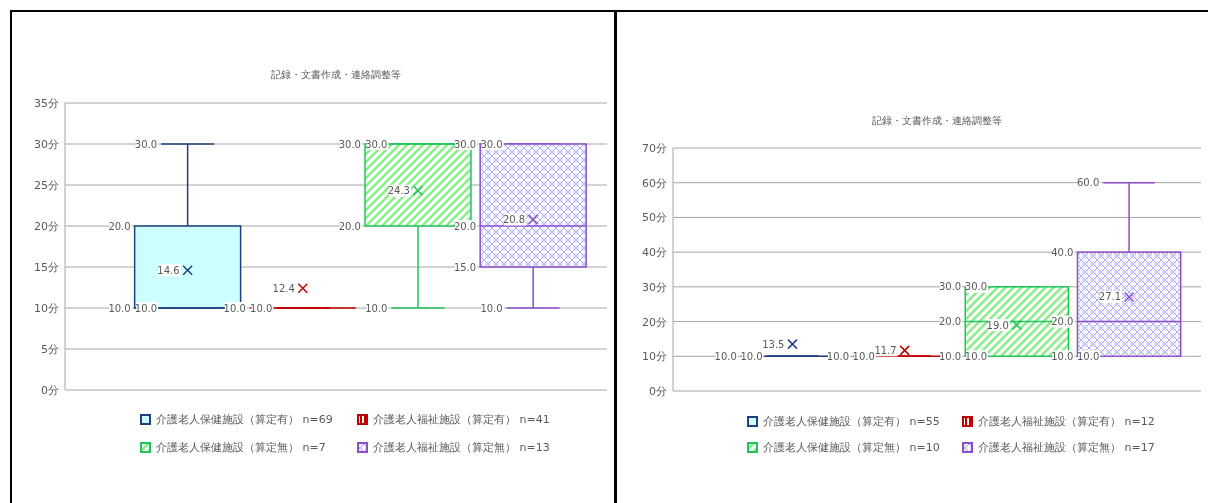 The width and height of the screenshot is (1208, 503). What do you see at coordinates (654, 253) in the screenshot?
I see `y-tick-label: 40分` at bounding box center [654, 253].